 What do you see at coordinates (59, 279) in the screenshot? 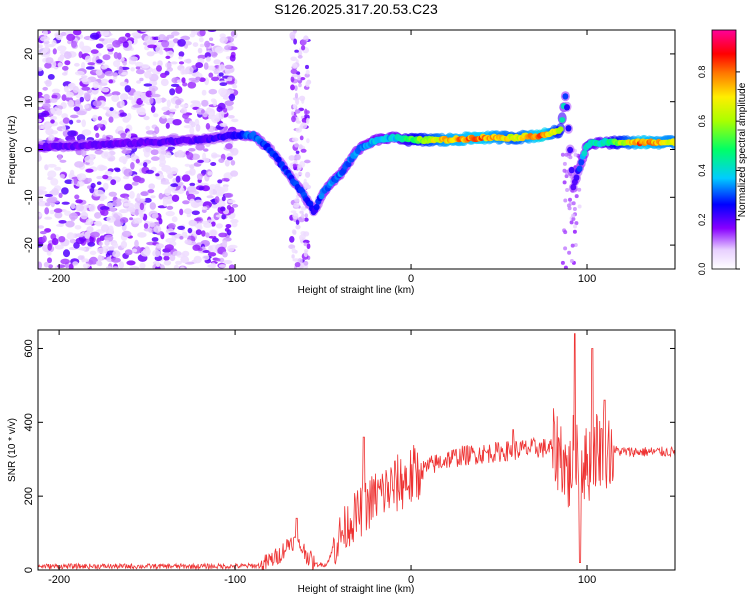
I see `x-tick-label: -200` at bounding box center [59, 279].